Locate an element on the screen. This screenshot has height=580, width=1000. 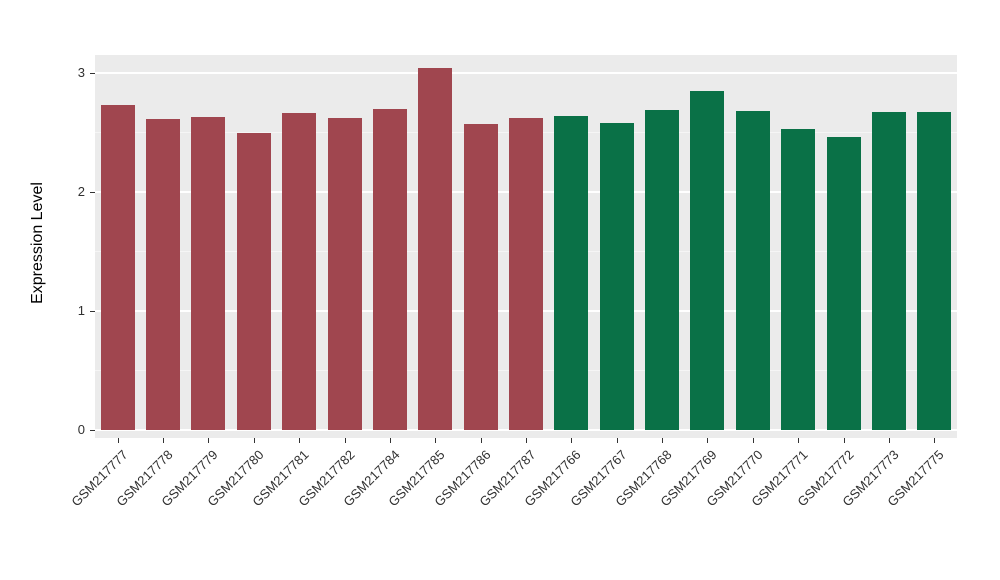
bar-GSM217782 is located at coordinates (344, 274).